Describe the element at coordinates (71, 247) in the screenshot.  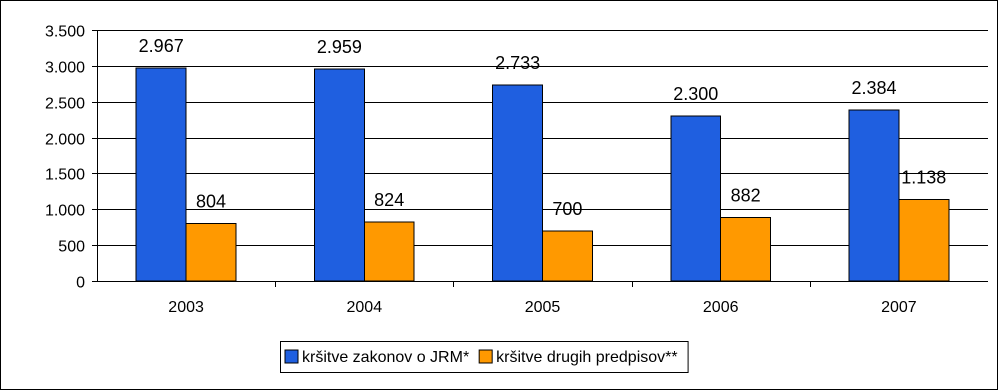
I see `y-tick-label: 500` at that location.